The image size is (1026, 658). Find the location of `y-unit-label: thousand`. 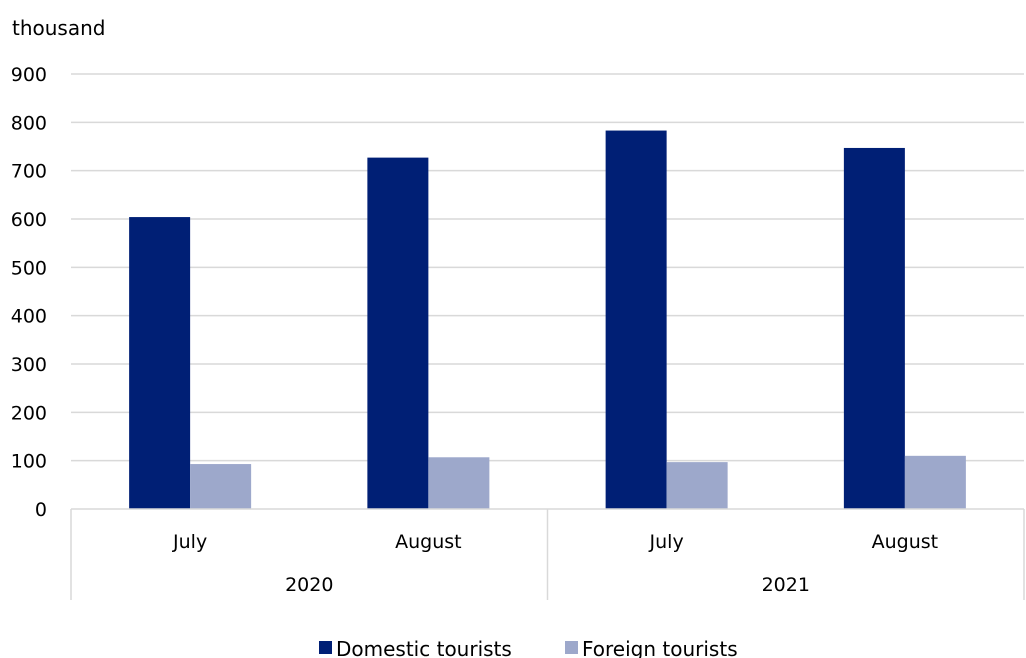

y-unit-label: thousand is located at coordinates (58, 28).